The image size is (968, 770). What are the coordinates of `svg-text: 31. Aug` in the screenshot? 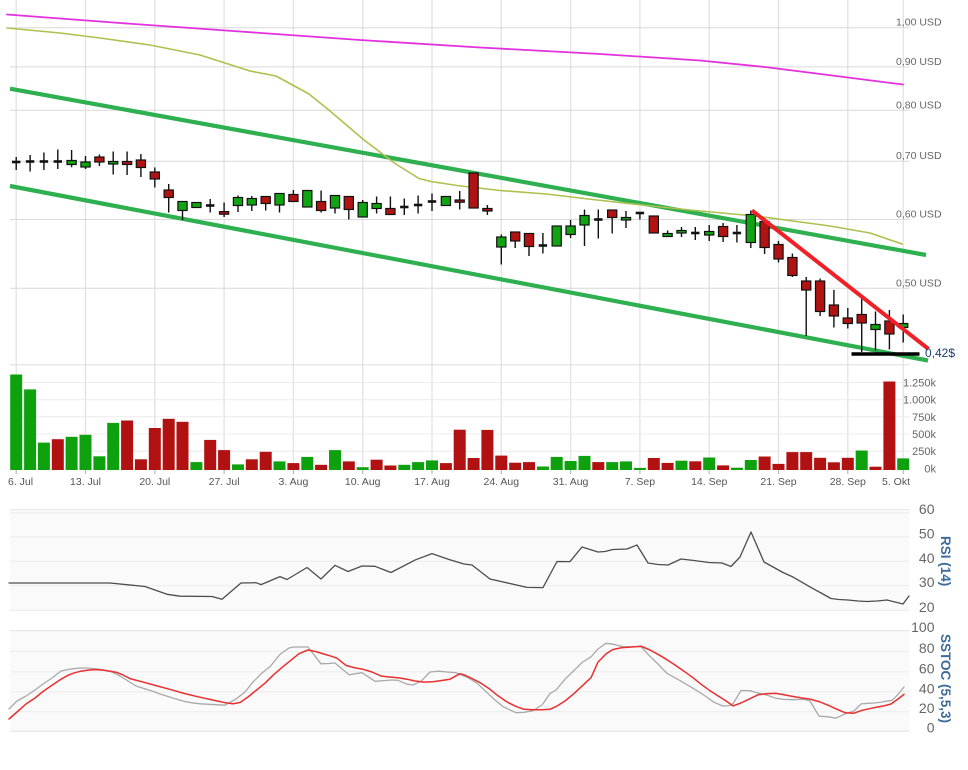 It's located at (571, 482).